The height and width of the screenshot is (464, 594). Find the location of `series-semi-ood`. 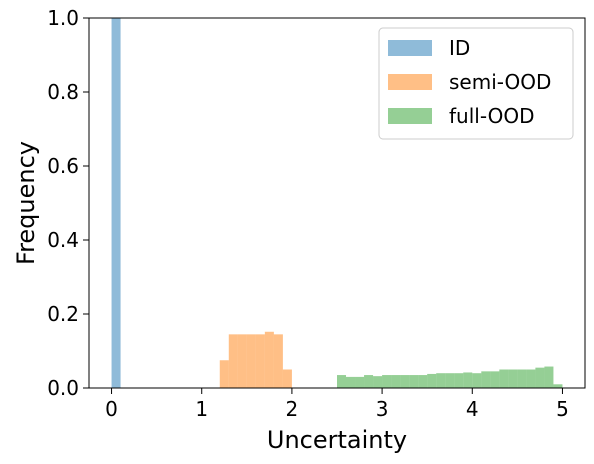

series-semi-ood is located at coordinates (255, 359).